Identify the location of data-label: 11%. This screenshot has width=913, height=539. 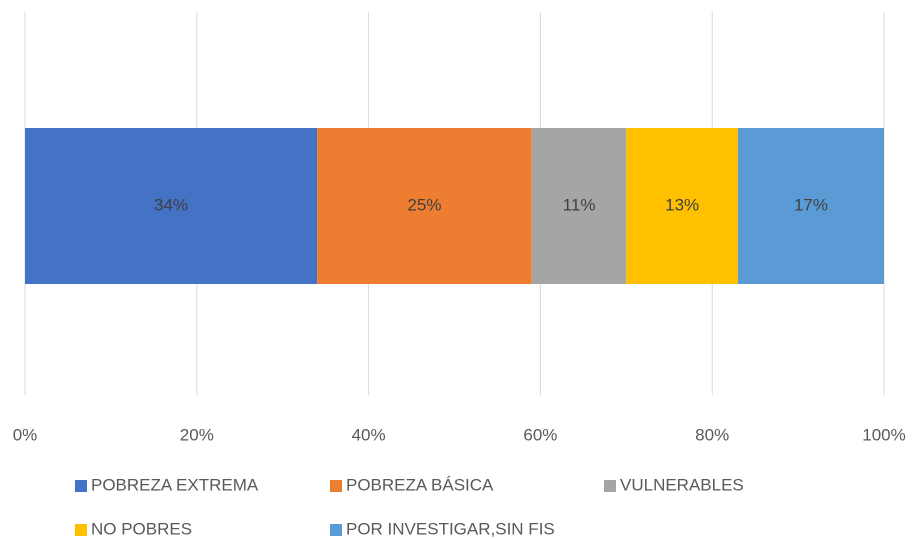
(579, 204).